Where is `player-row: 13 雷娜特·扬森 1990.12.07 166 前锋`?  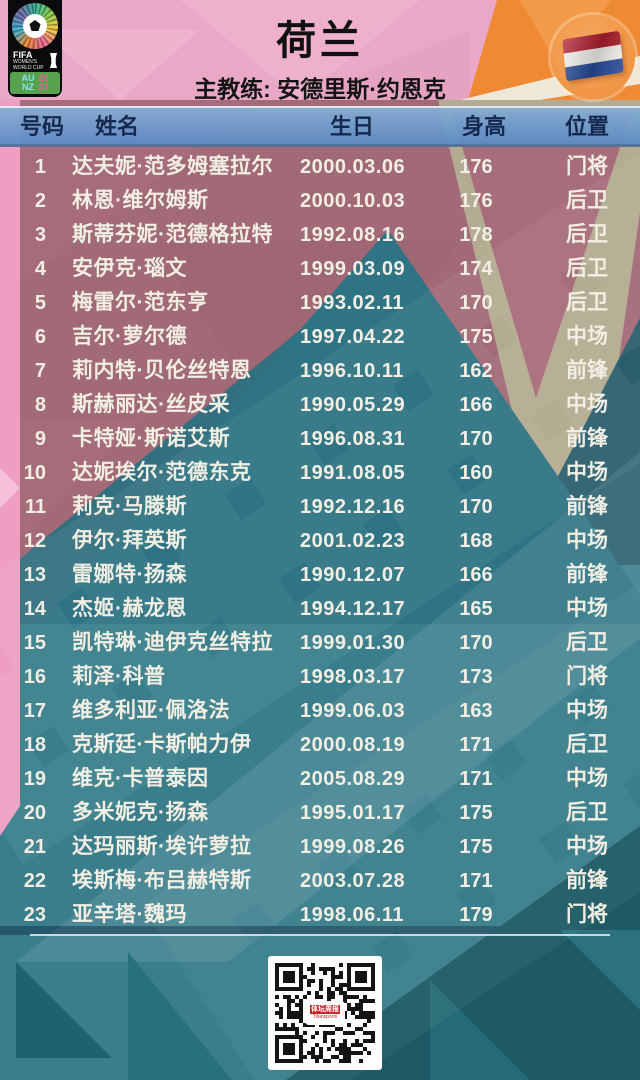 player-row: 13 雷娜特·扬森 1990.12.07 166 前锋 is located at coordinates (320, 575).